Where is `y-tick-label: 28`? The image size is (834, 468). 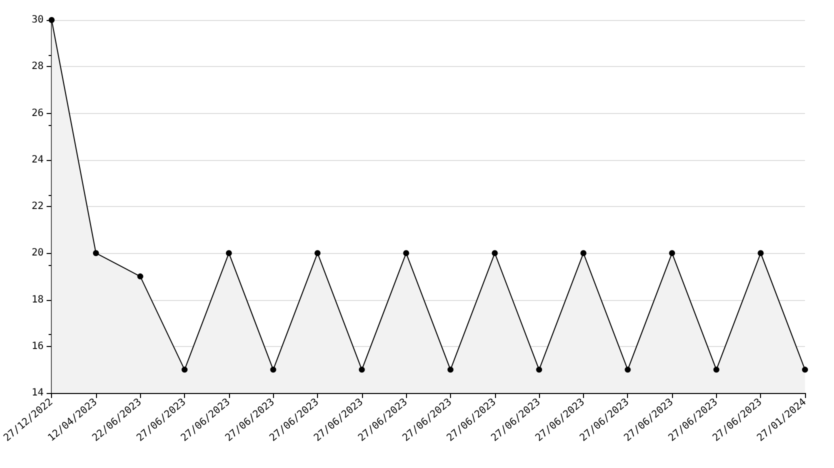 y-tick-label: 28 is located at coordinates (38, 66).